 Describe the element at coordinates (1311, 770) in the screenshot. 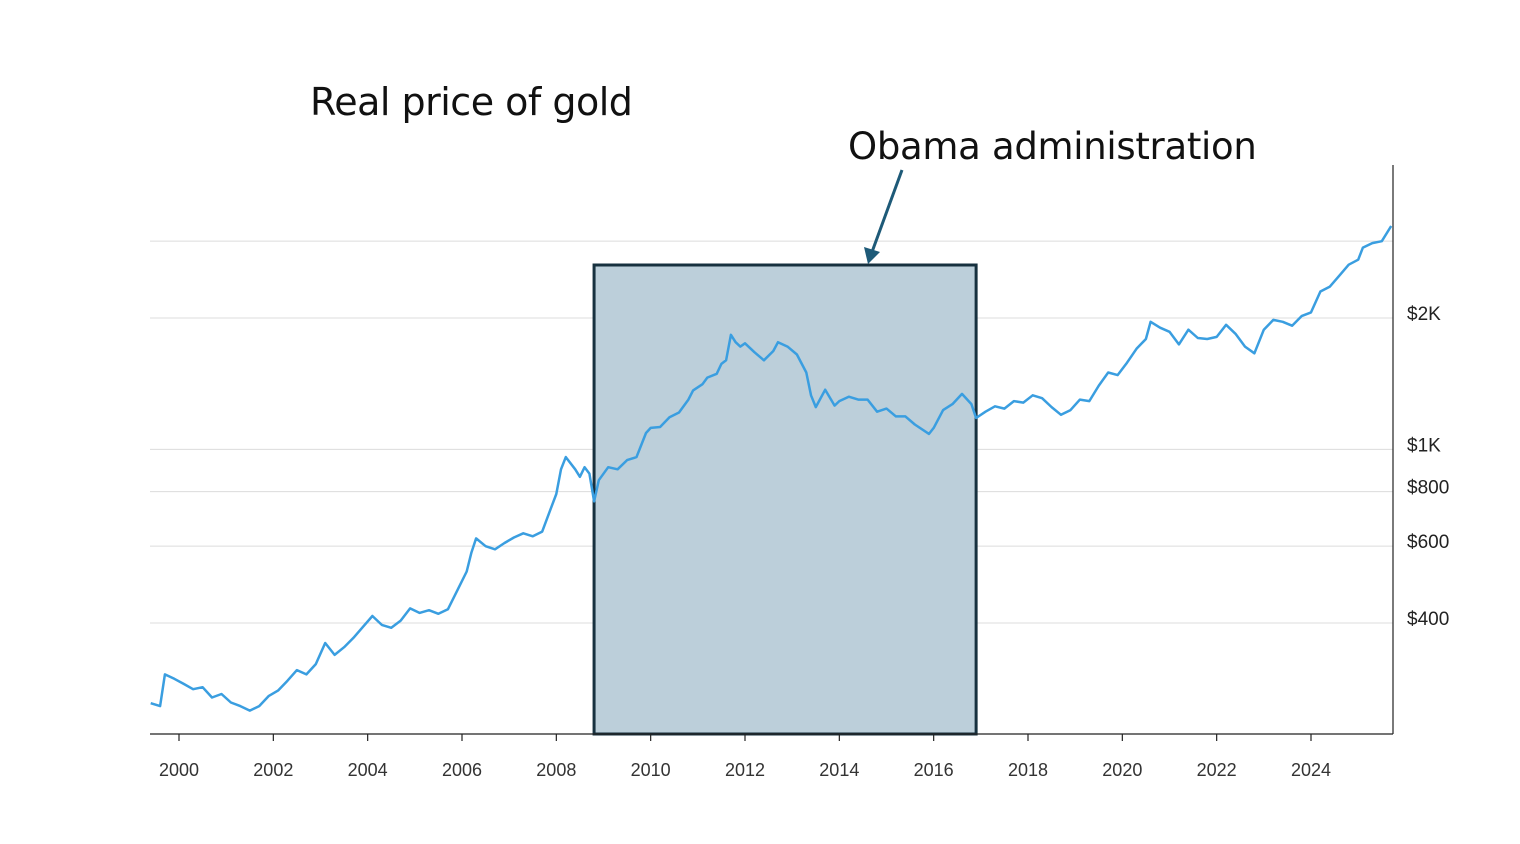

I see `x-tick-label: 2024` at that location.